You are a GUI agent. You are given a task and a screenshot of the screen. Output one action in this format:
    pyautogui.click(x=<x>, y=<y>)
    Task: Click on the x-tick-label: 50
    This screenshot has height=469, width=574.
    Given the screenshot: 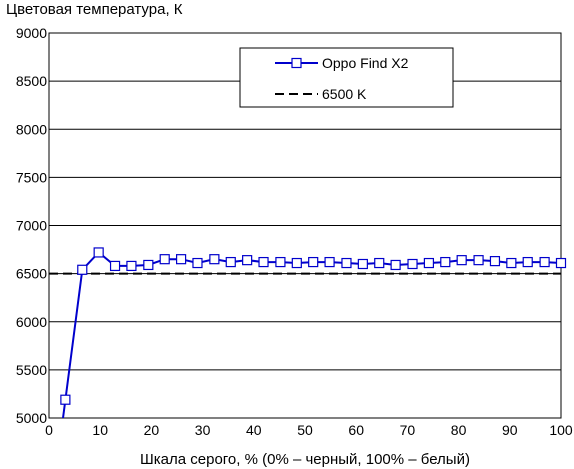 What is the action you would take?
    pyautogui.click(x=305, y=430)
    